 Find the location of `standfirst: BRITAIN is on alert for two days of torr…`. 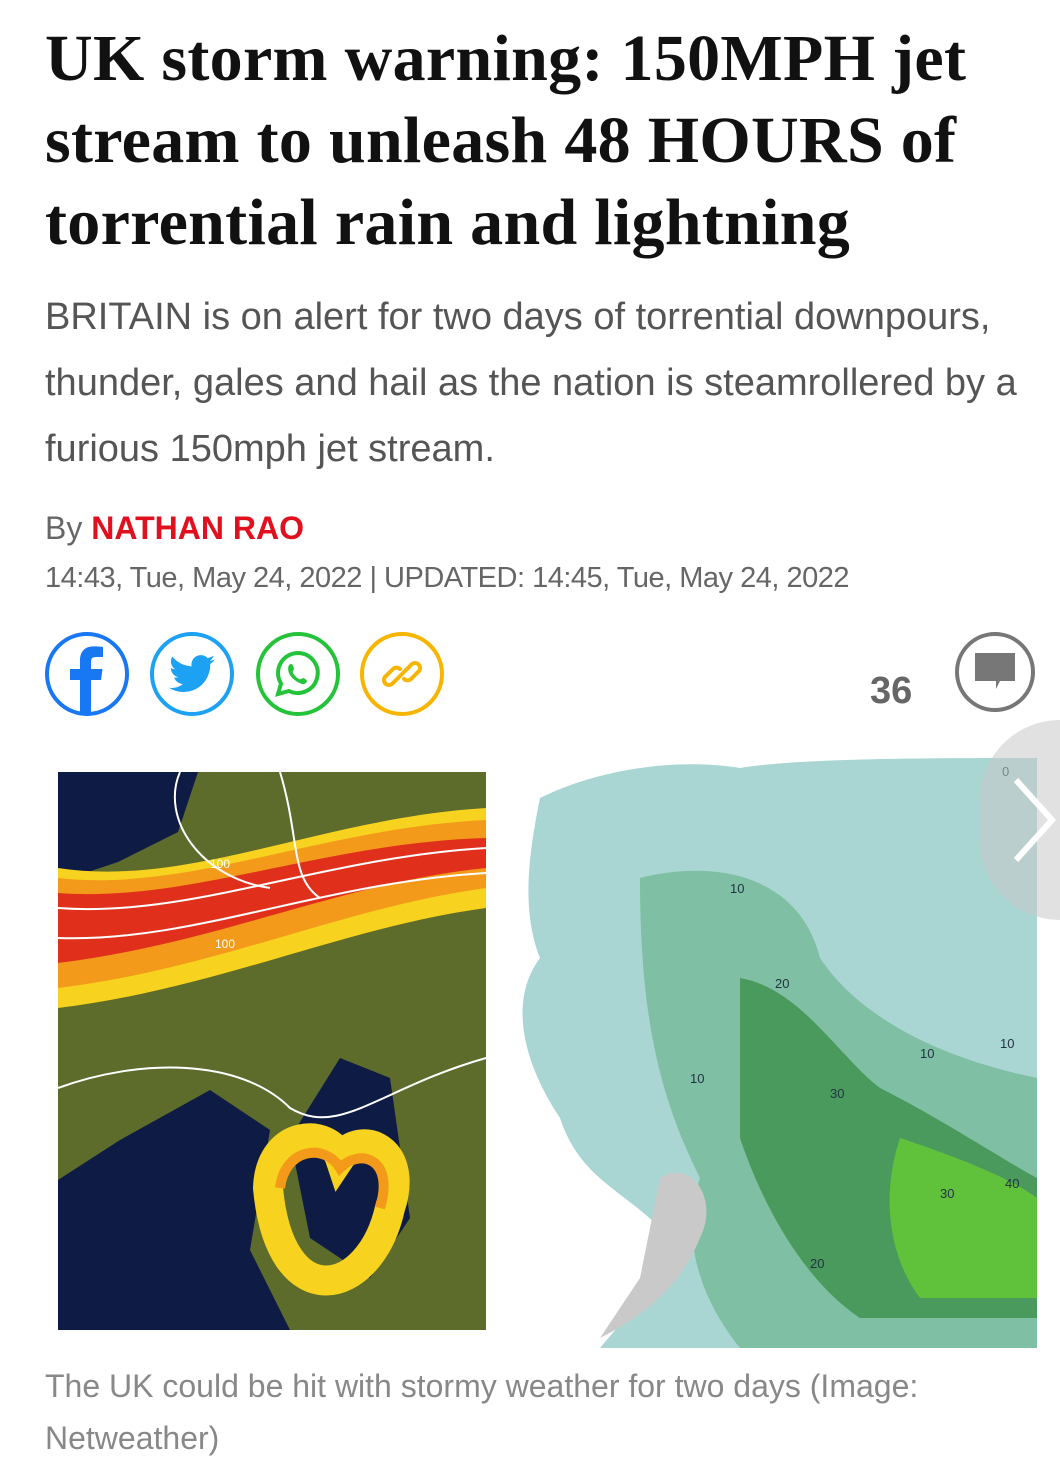

standfirst: BRITAIN is on alert for two days of torr… is located at coordinates (531, 383).